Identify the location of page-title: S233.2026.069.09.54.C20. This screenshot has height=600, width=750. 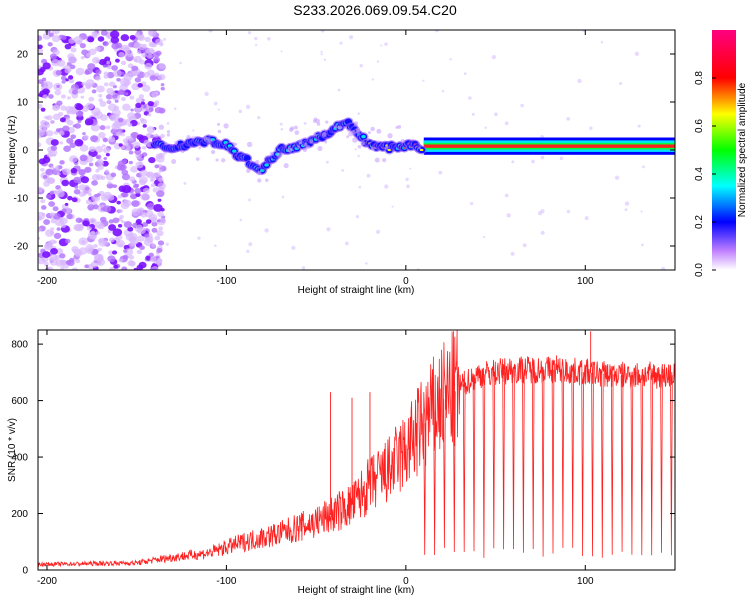
(375, 10).